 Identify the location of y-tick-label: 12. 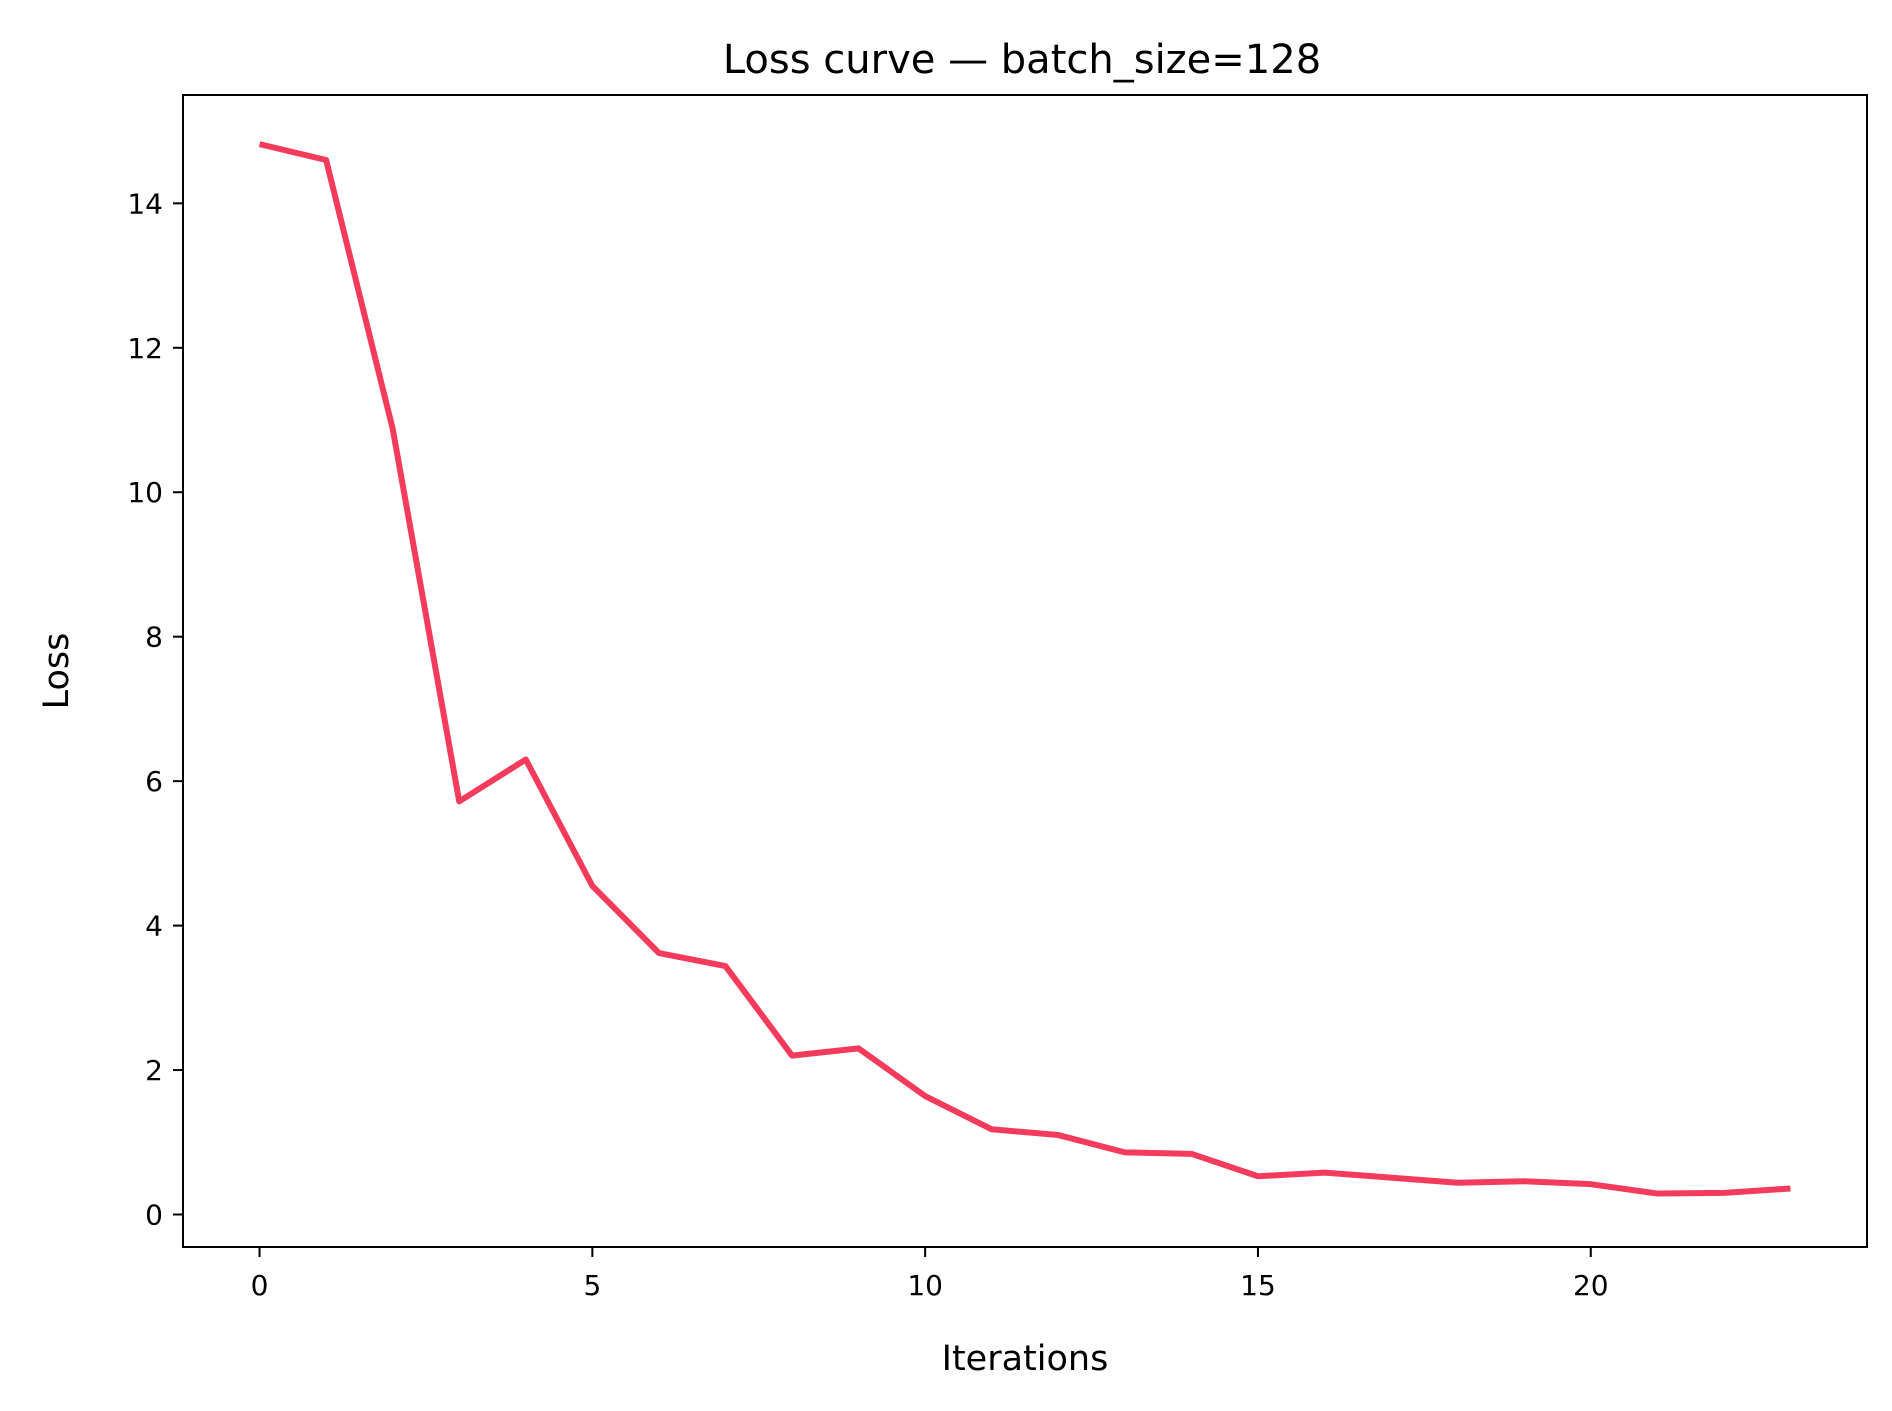
(145, 348).